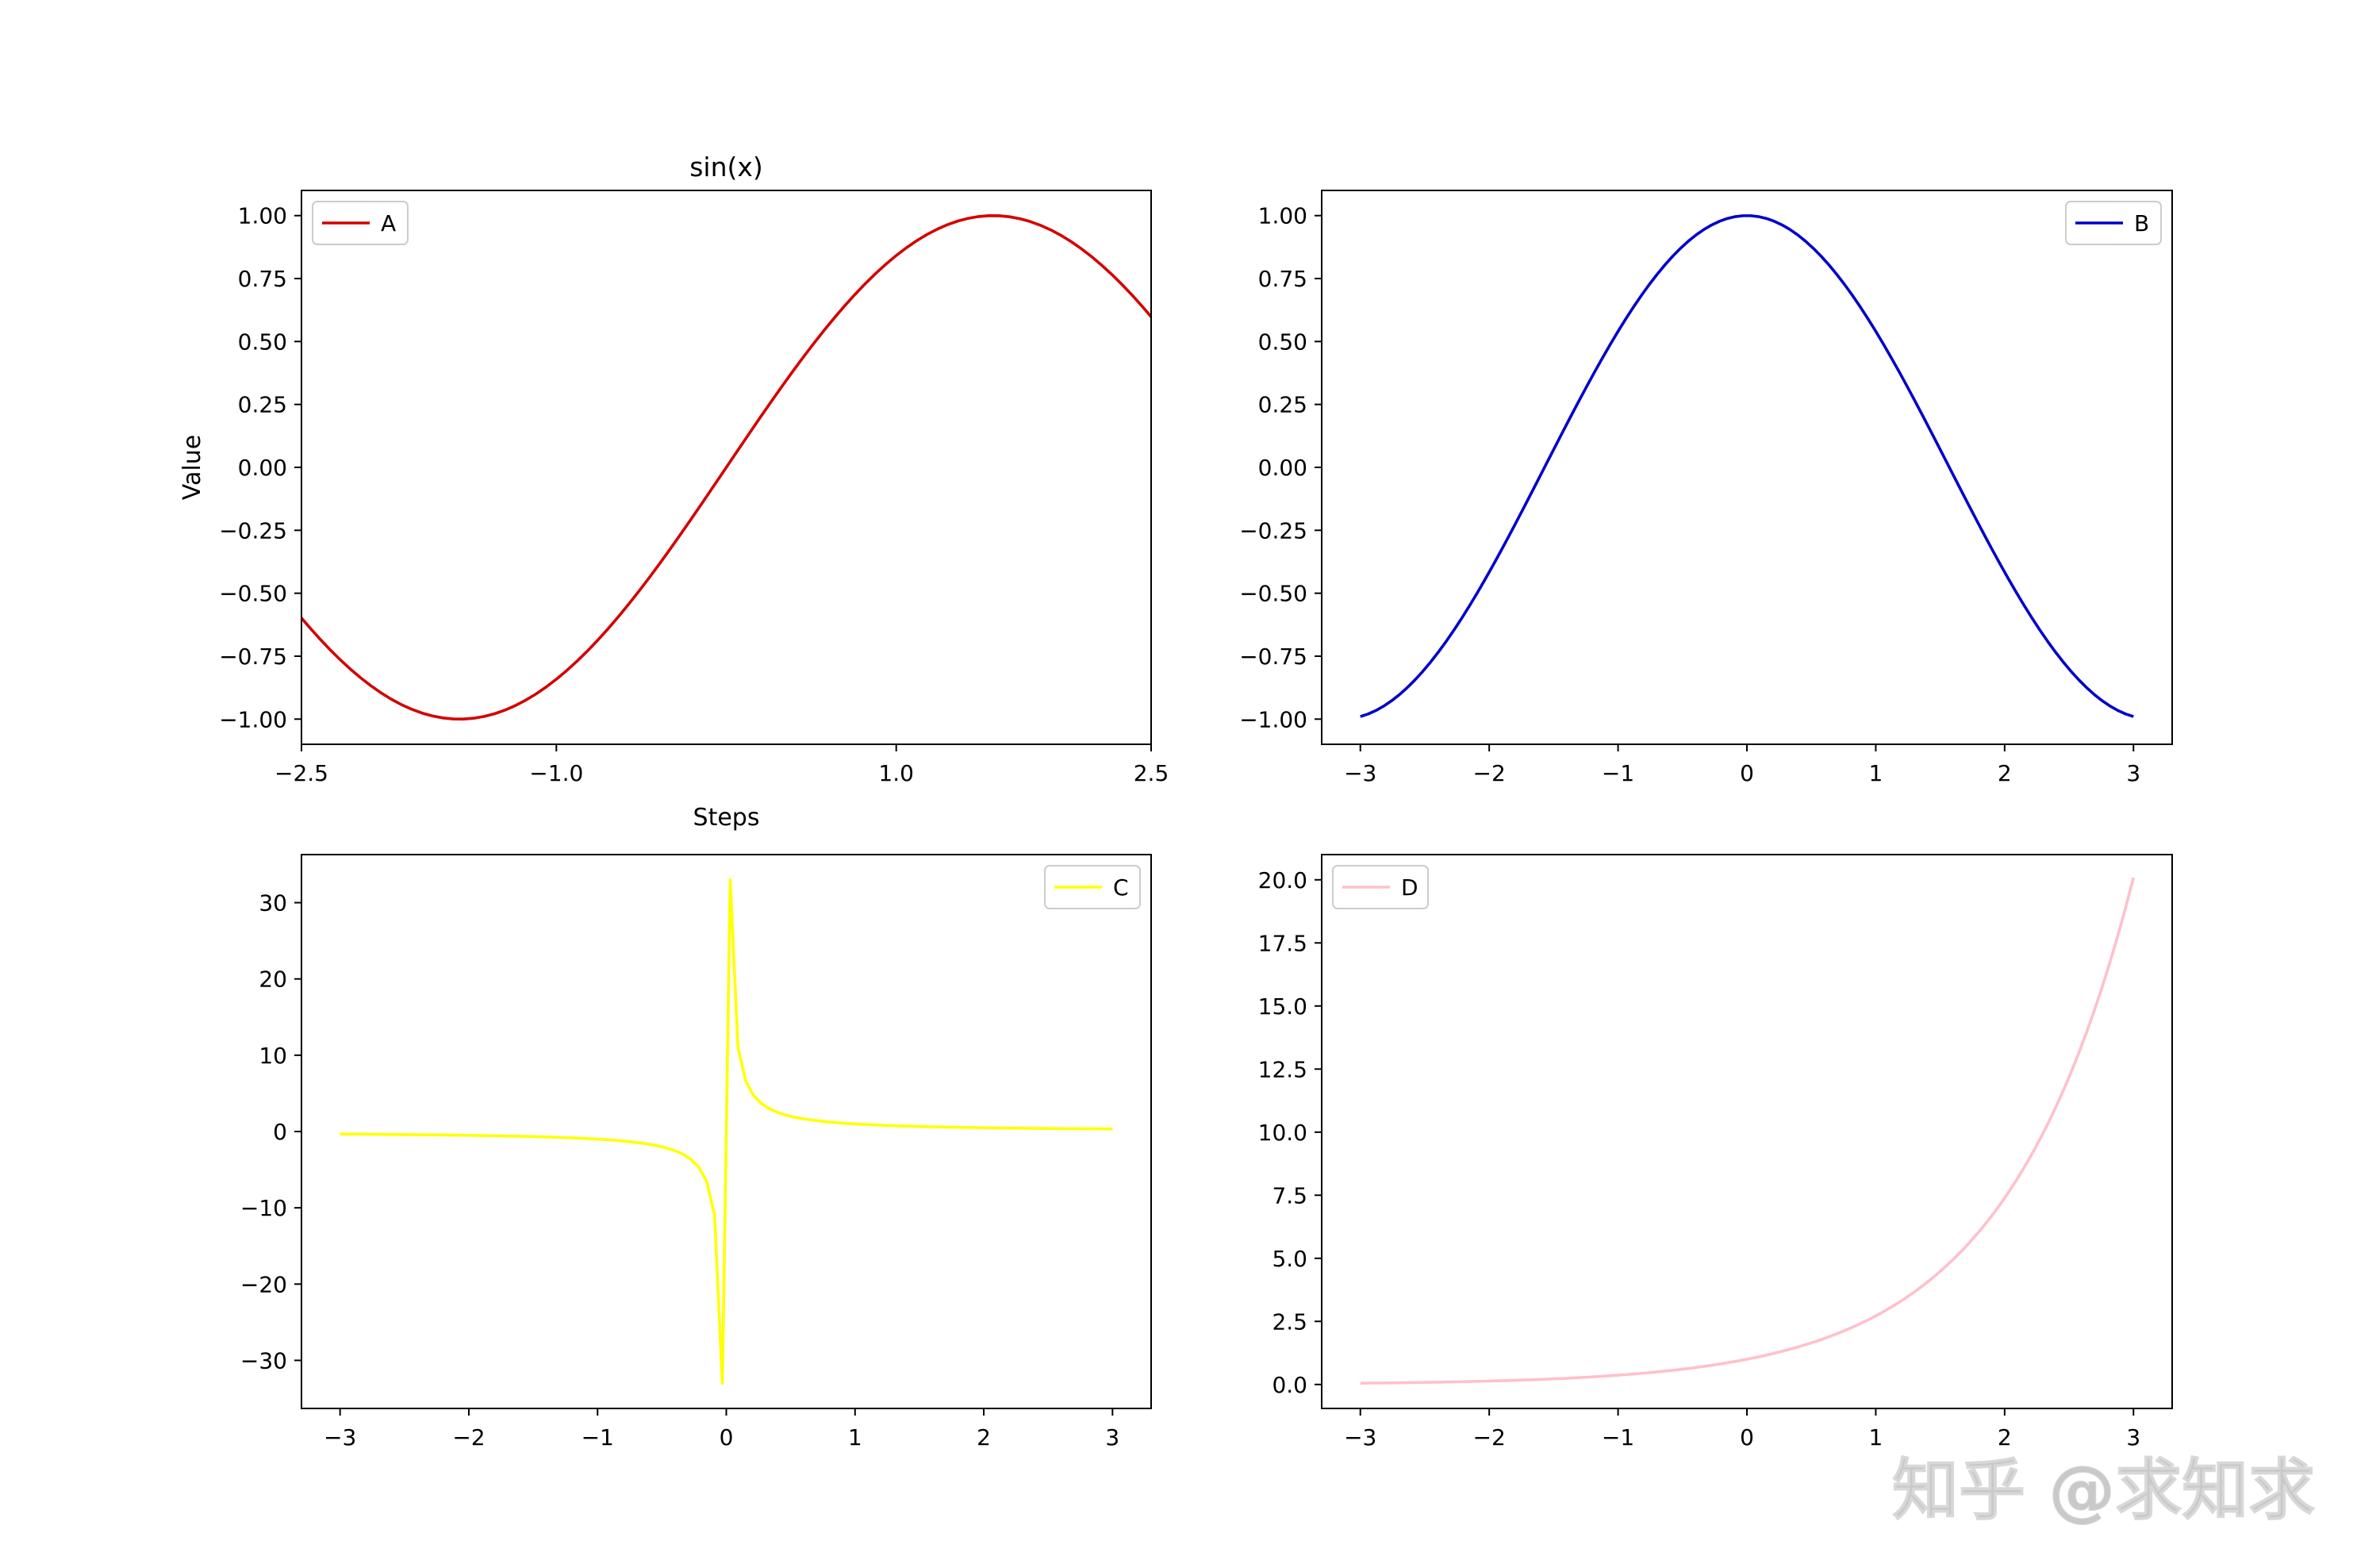  Describe the element at coordinates (273, 979) in the screenshot. I see `y-tick-label: 20` at that location.